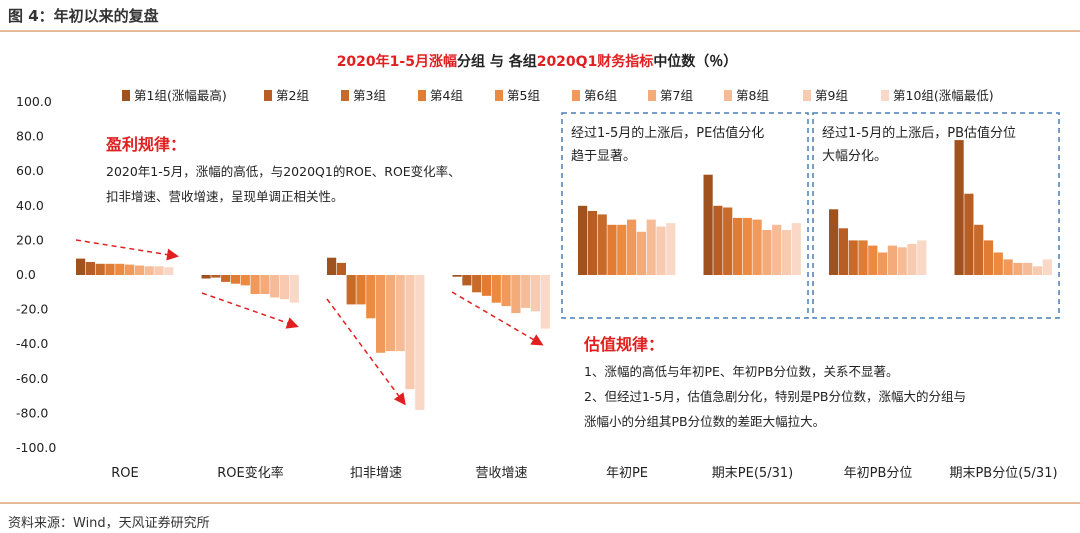 The height and width of the screenshot is (533, 1080). What do you see at coordinates (127, 250) in the screenshot?
I see `trend-arrow-roe` at bounding box center [127, 250].